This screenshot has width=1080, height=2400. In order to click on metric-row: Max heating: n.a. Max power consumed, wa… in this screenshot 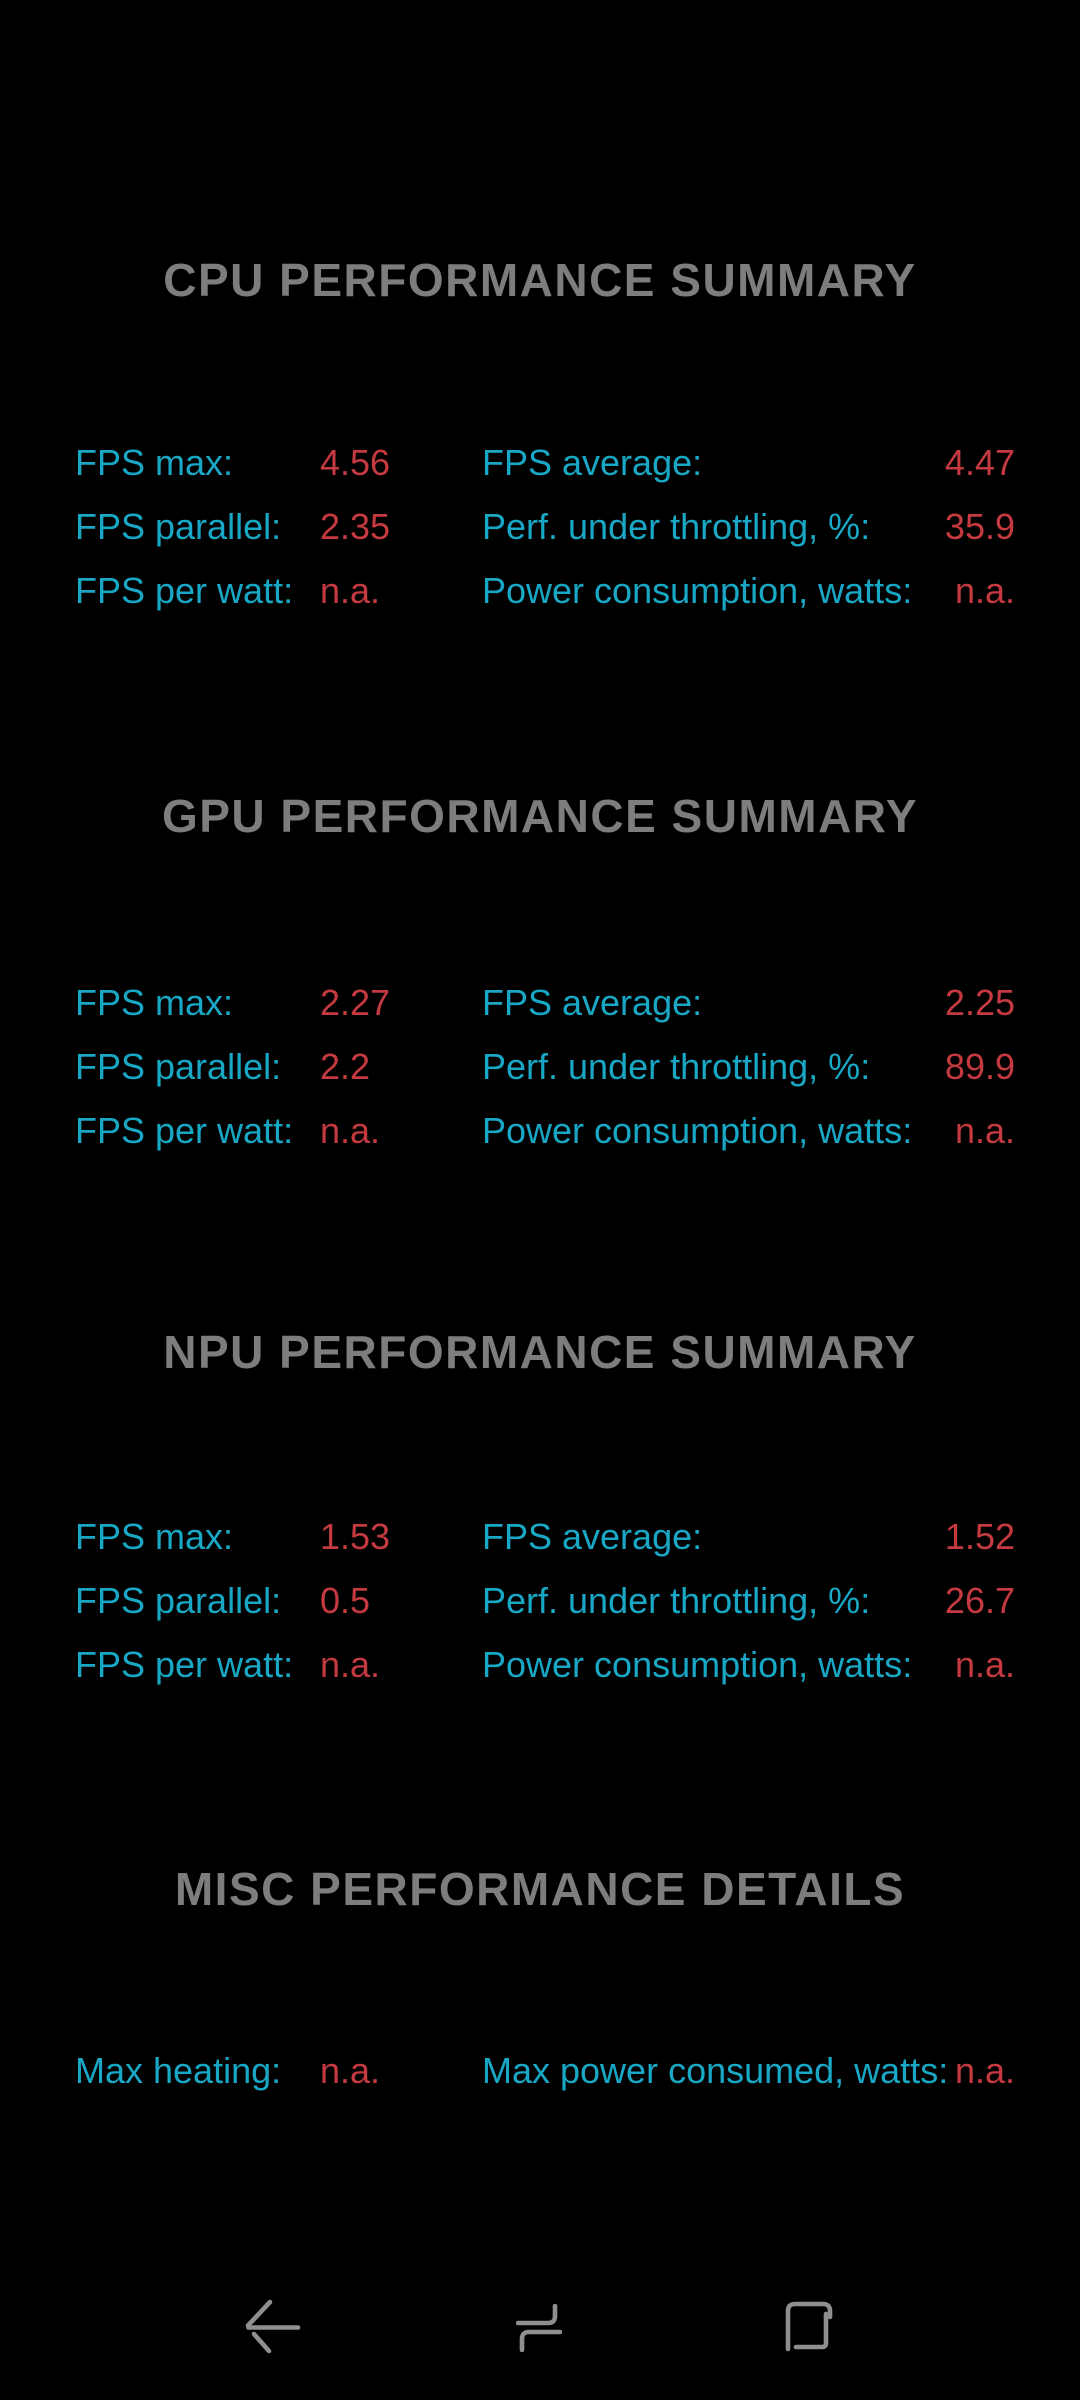, I will do `click(545, 2071)`.